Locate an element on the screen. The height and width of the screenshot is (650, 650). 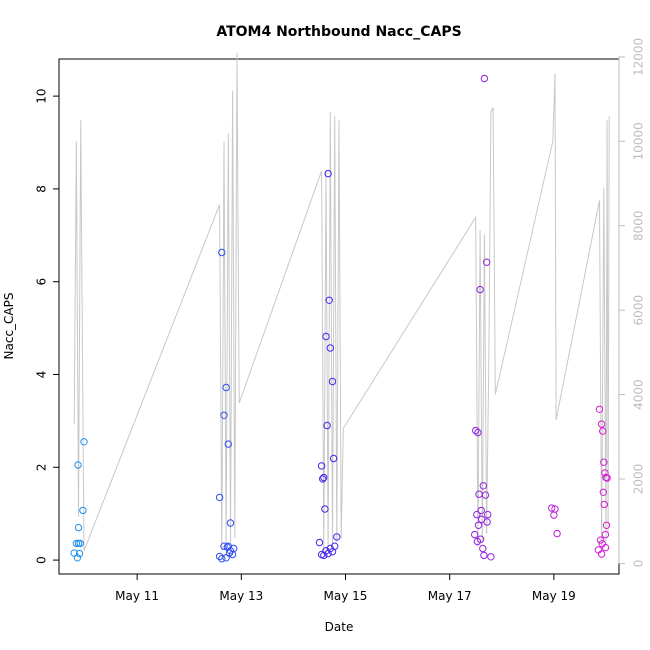
y-left-axis: 0 2 4 6 8 10 is located at coordinates (47, 326).